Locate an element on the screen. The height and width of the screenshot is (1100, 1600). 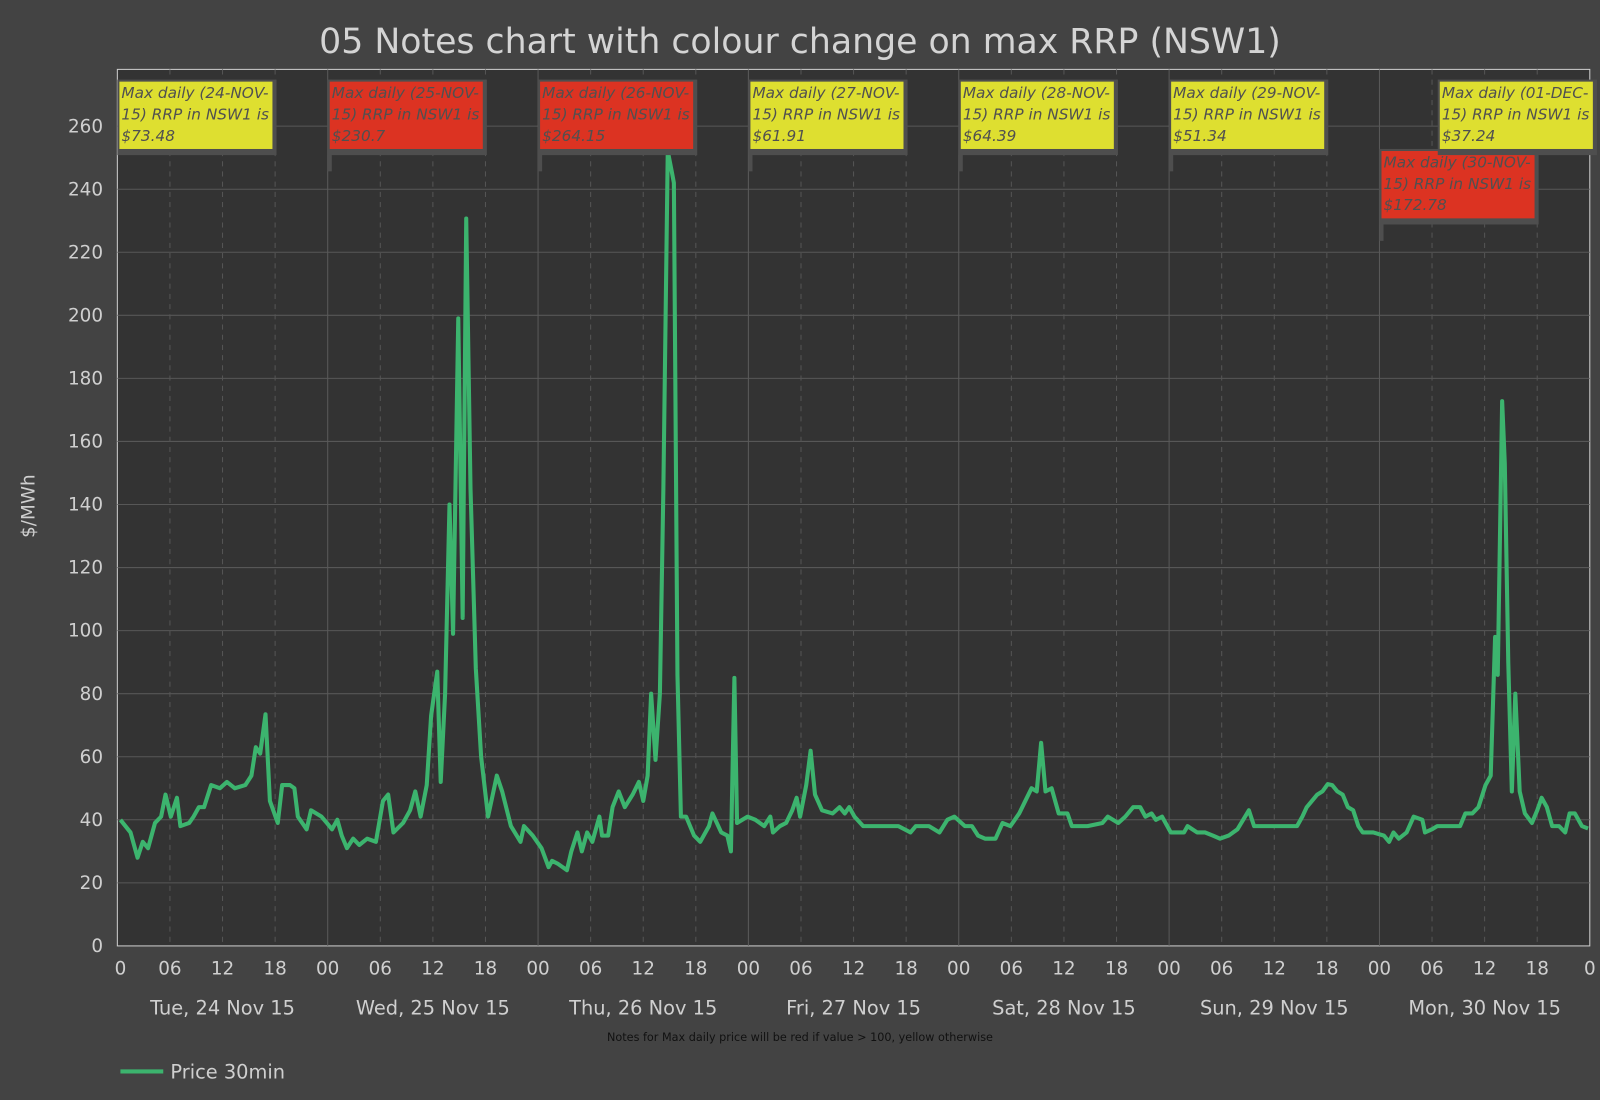
note-text-line: $61.91 is located at coordinates (779, 136).